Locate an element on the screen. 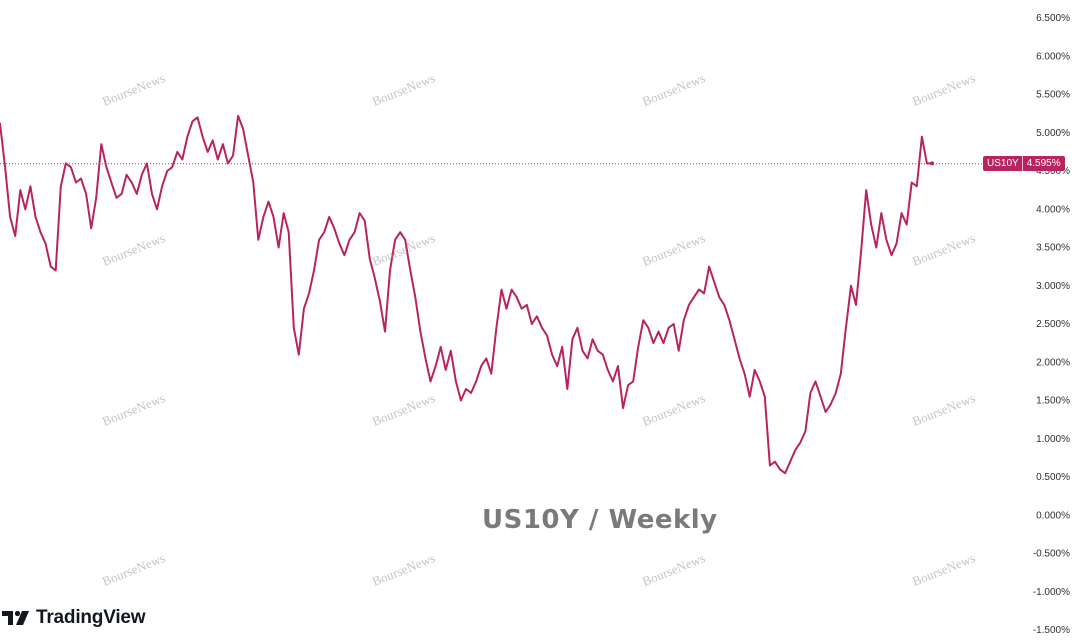  y-tick-label: 5.500% is located at coordinates (1053, 95).